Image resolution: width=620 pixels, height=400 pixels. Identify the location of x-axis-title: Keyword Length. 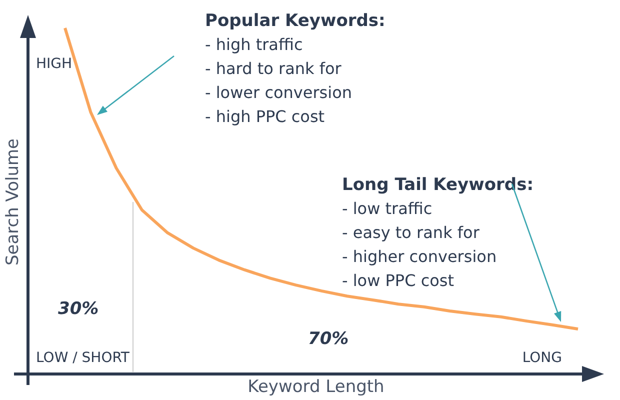
(316, 387).